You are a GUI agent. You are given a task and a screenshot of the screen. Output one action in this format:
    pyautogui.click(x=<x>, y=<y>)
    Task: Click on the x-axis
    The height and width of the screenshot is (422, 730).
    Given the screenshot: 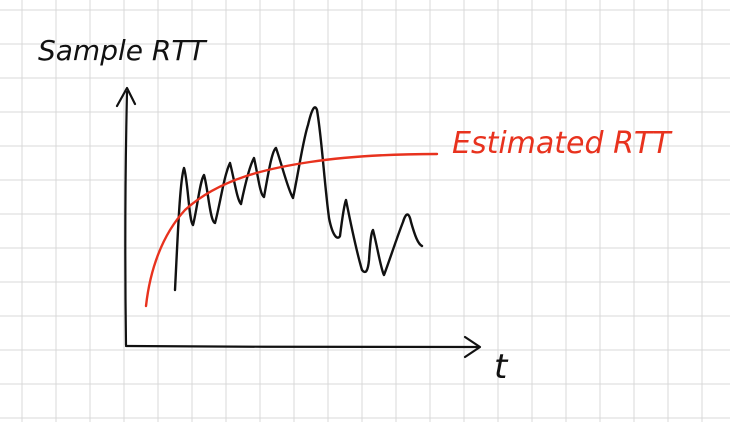 What is the action you would take?
    pyautogui.click(x=302, y=346)
    